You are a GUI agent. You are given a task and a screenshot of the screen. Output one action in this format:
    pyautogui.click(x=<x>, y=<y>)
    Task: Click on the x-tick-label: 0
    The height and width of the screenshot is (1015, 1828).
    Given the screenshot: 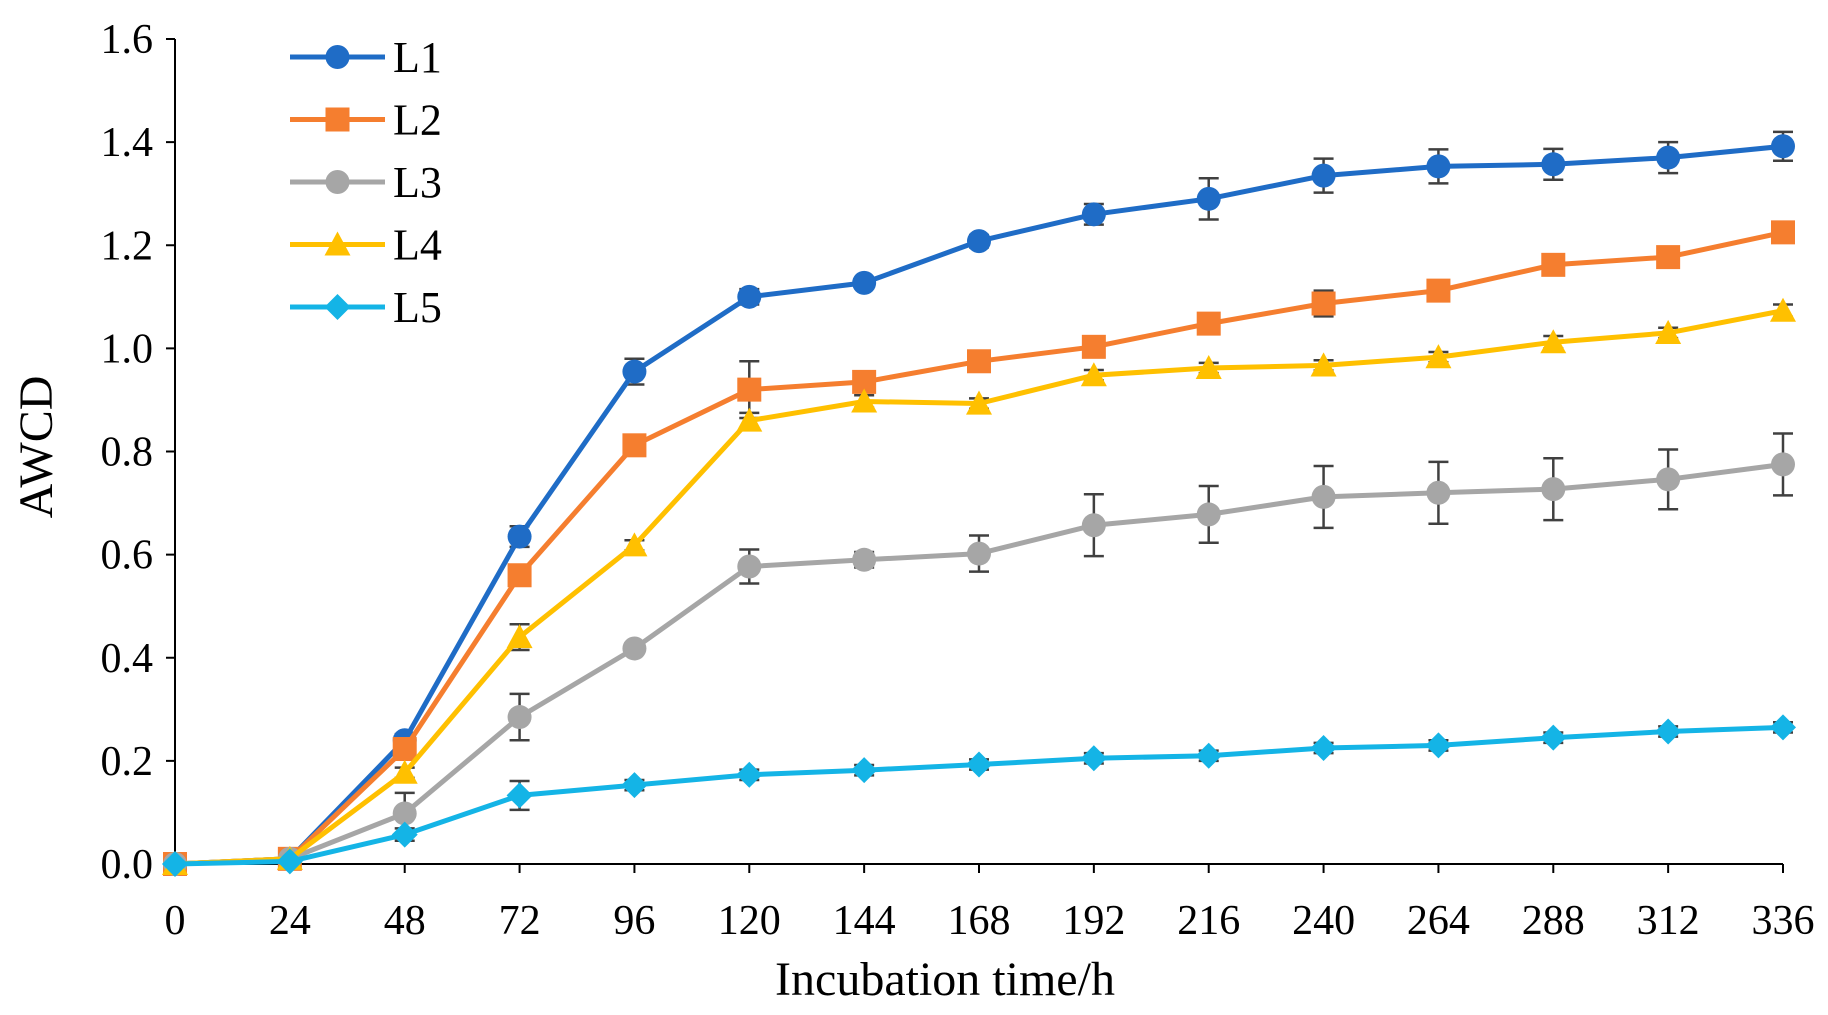 What is the action you would take?
    pyautogui.click(x=175, y=921)
    